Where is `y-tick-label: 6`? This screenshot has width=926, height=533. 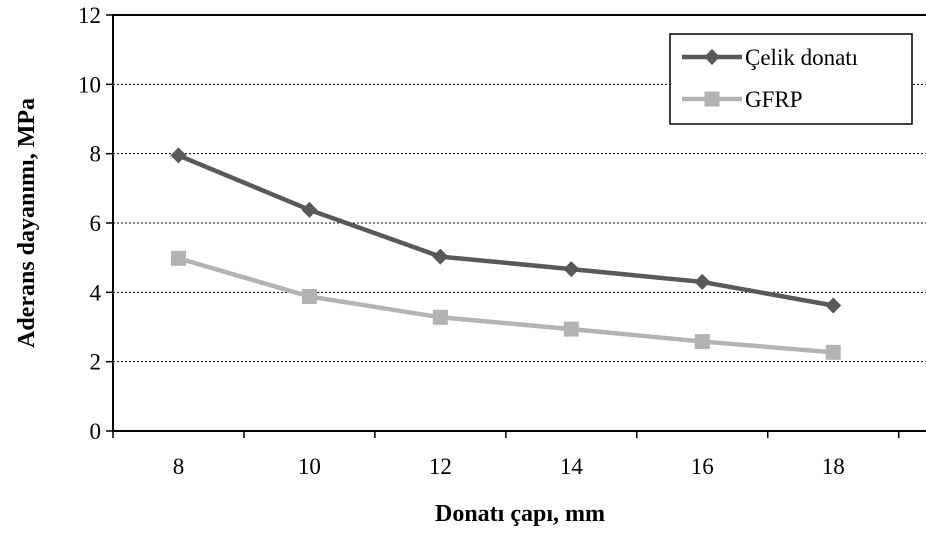
y-tick-label: 6 is located at coordinates (96, 223).